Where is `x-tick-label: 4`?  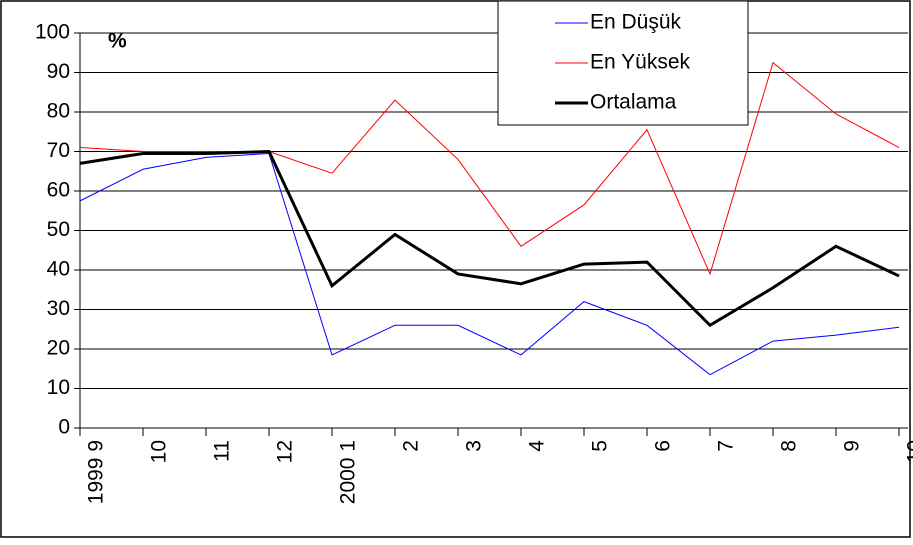 x-tick-label: 4 is located at coordinates (537, 446).